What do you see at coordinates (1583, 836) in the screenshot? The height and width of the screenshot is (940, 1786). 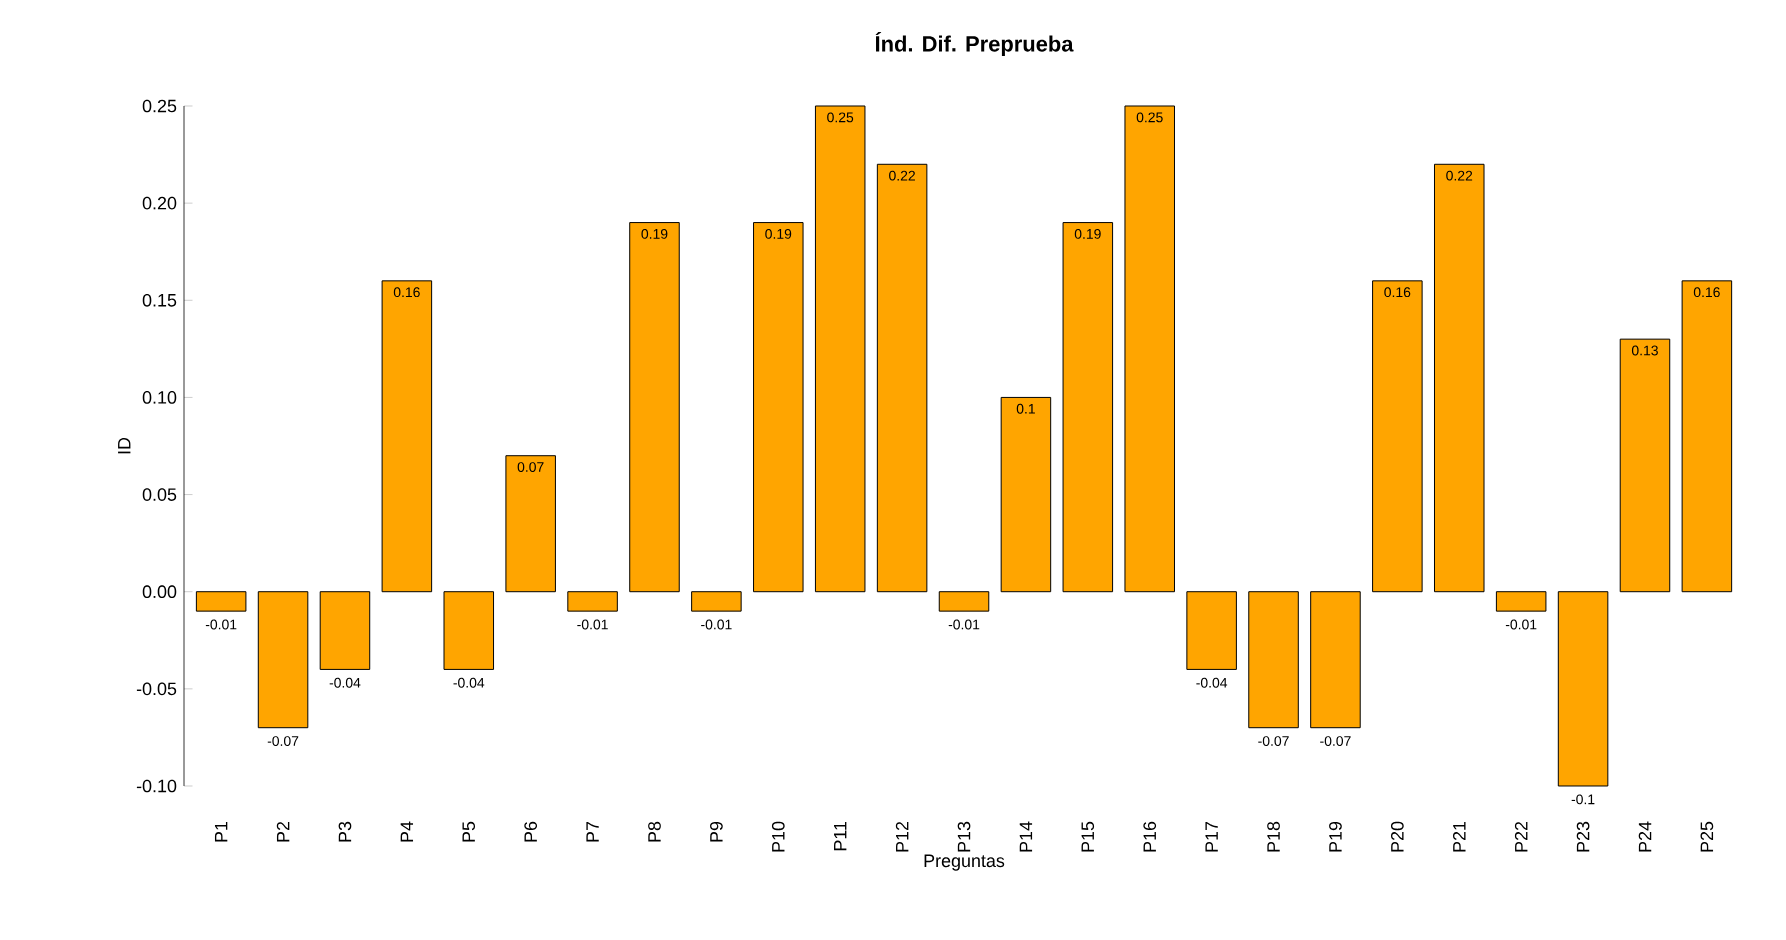 I see `x-tick-label: P23` at bounding box center [1583, 836].